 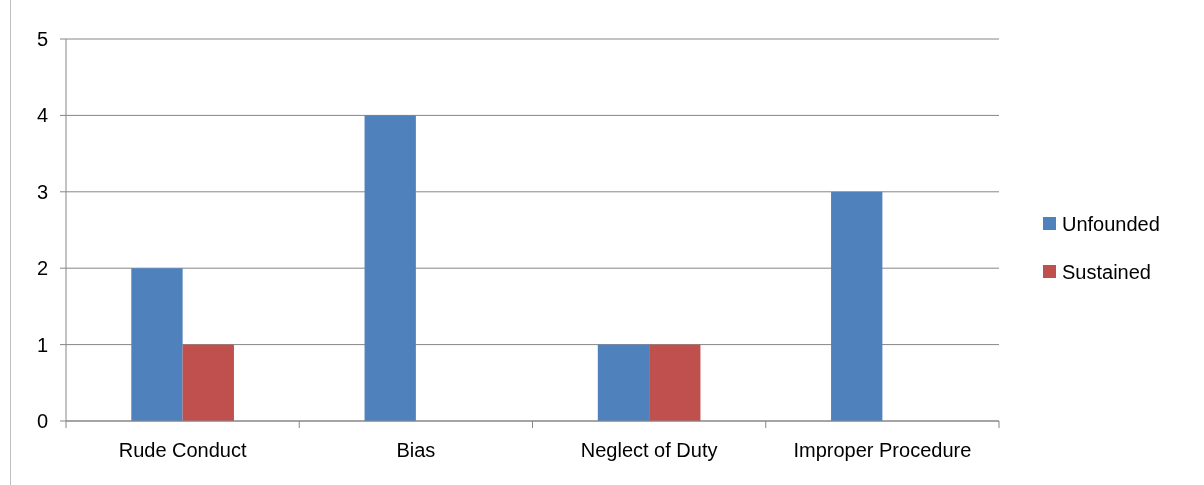 I want to click on y-tick-label: 4, so click(x=42, y=115).